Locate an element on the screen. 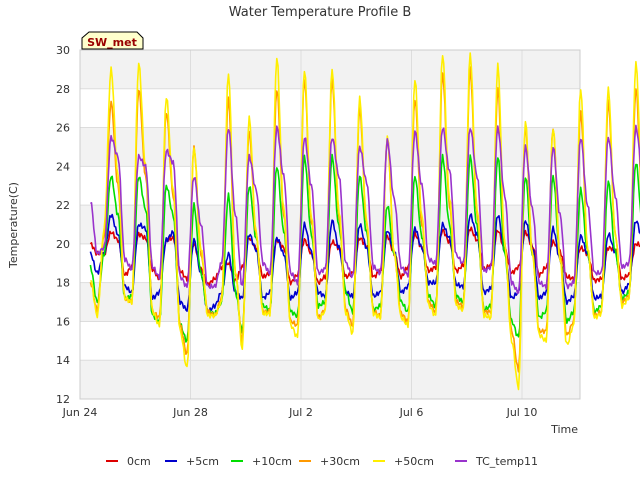 Image resolution: width=640 pixels, height=480 pixels. x-tick-label: Jun 24 is located at coordinates (80, 412).